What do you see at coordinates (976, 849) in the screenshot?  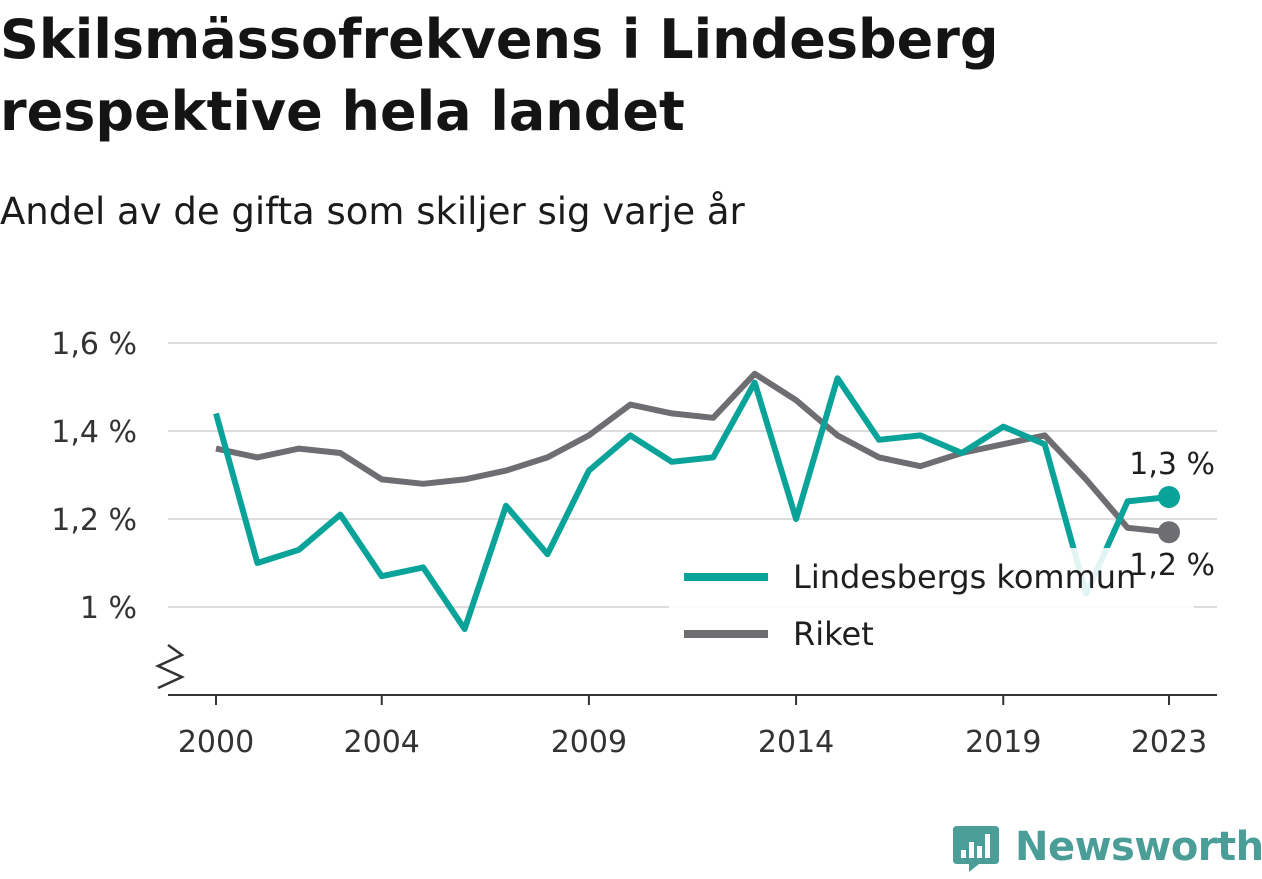 I see `newsworthy-logo-icon` at bounding box center [976, 849].